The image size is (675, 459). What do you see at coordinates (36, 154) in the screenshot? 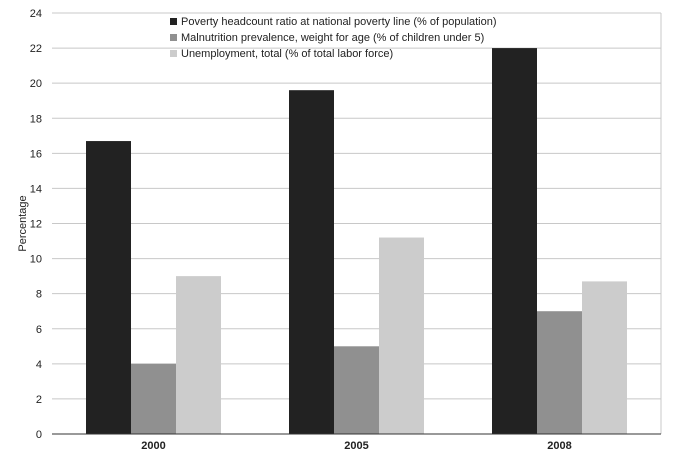
I see `y-tick-label: 16` at bounding box center [36, 154].